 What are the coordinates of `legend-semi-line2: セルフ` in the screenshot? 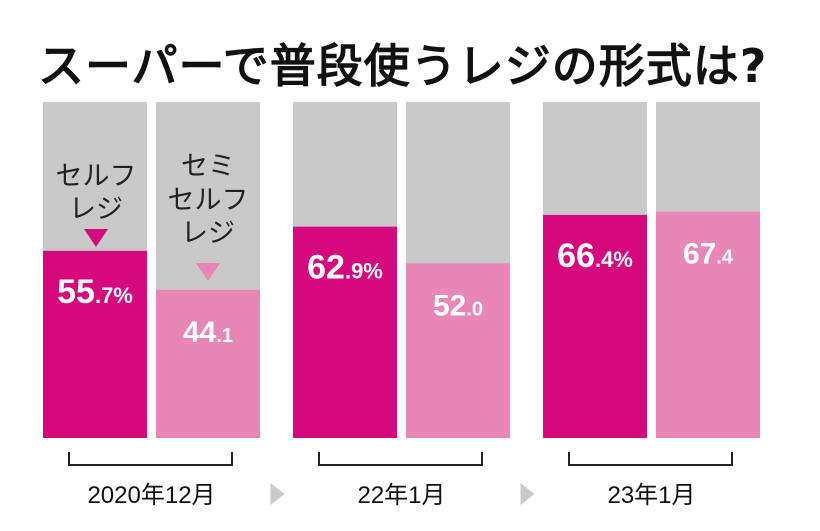 It's located at (208, 200).